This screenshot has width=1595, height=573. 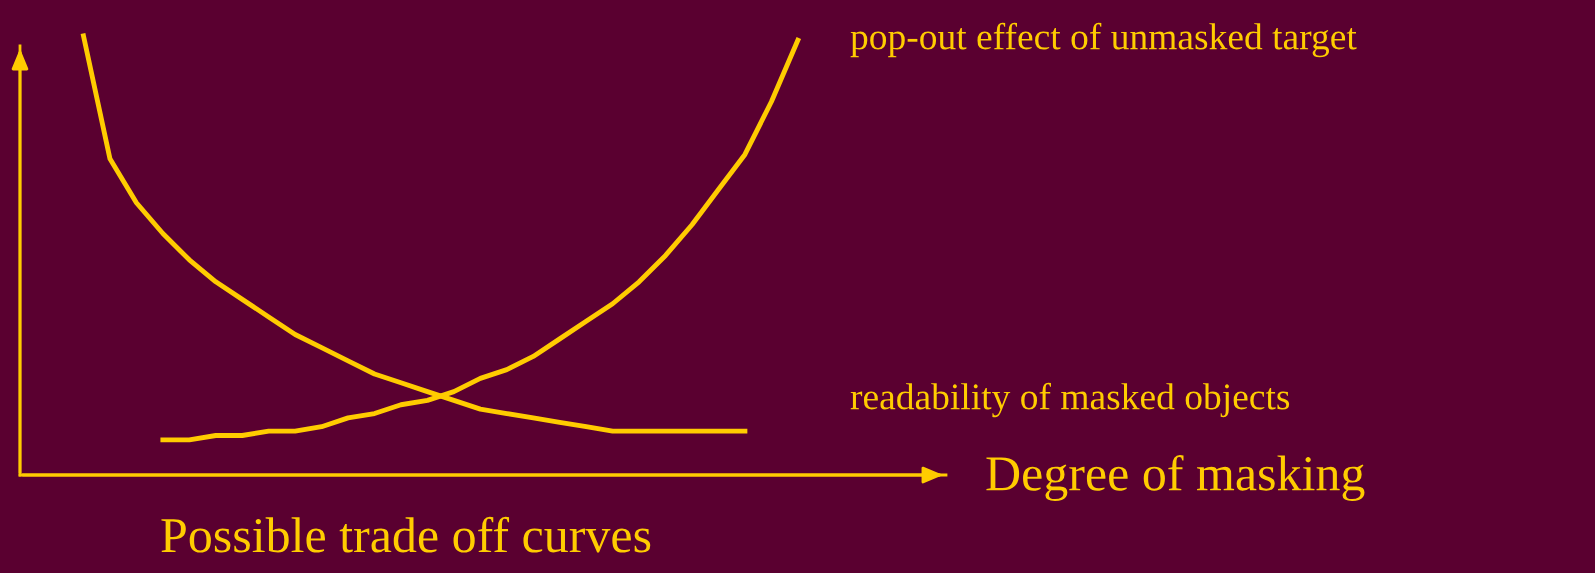 What do you see at coordinates (1175, 478) in the screenshot?
I see `x-axis-title: Degree of masking` at bounding box center [1175, 478].